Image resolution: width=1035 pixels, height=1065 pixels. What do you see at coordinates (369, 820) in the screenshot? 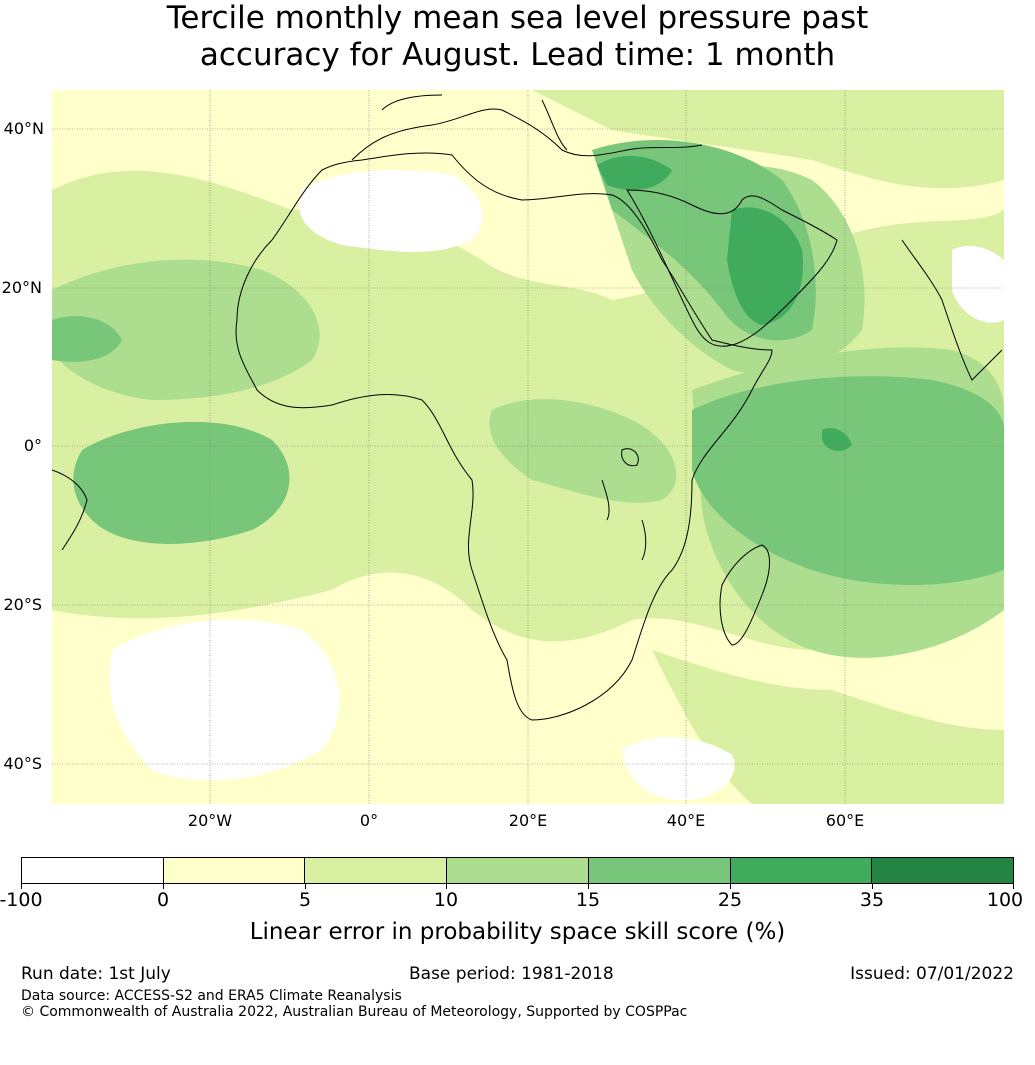
I see `lon-label-0: 0°` at bounding box center [369, 820].